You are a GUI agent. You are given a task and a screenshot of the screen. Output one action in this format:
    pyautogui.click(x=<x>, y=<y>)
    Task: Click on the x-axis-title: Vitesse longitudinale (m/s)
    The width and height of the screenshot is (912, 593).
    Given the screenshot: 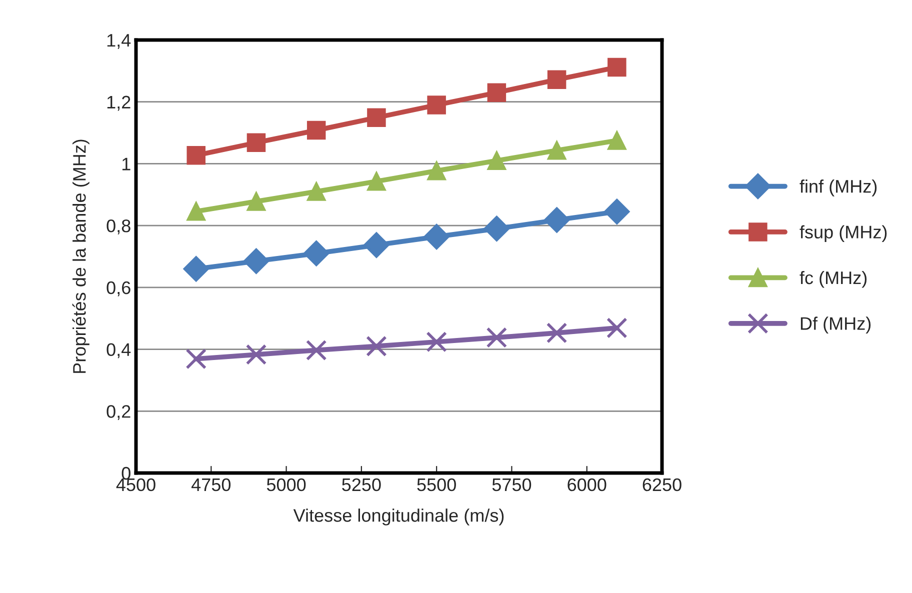 What is the action you would take?
    pyautogui.click(x=398, y=517)
    